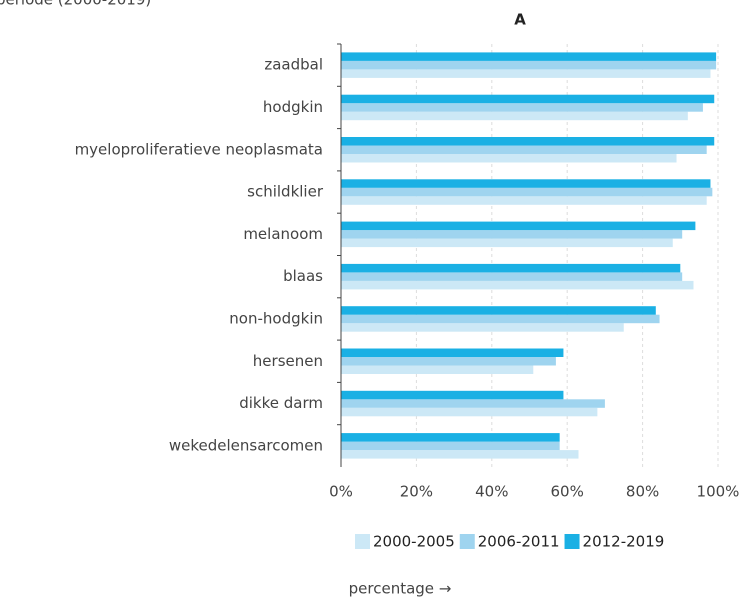  I want to click on y-tick-label: non-hodgkin, so click(276, 318).